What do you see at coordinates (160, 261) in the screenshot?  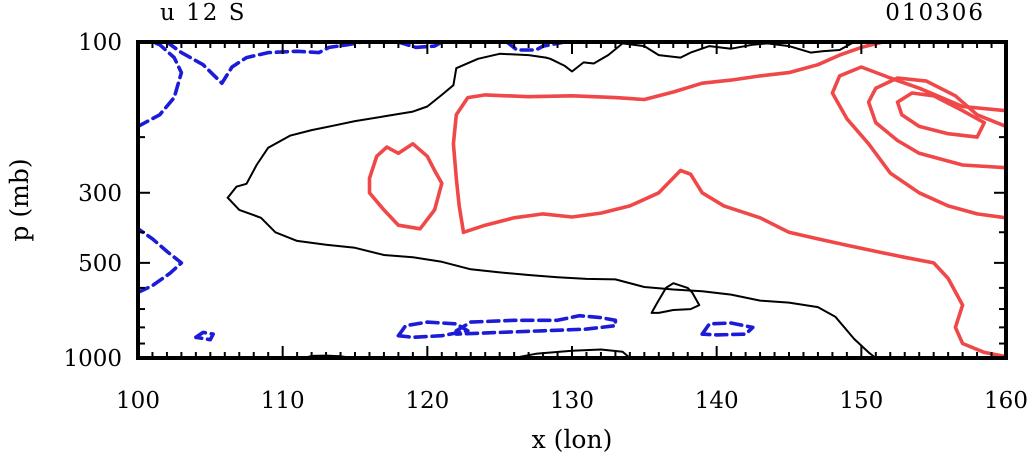 I see `neg-contour-left-b` at bounding box center [160, 261].